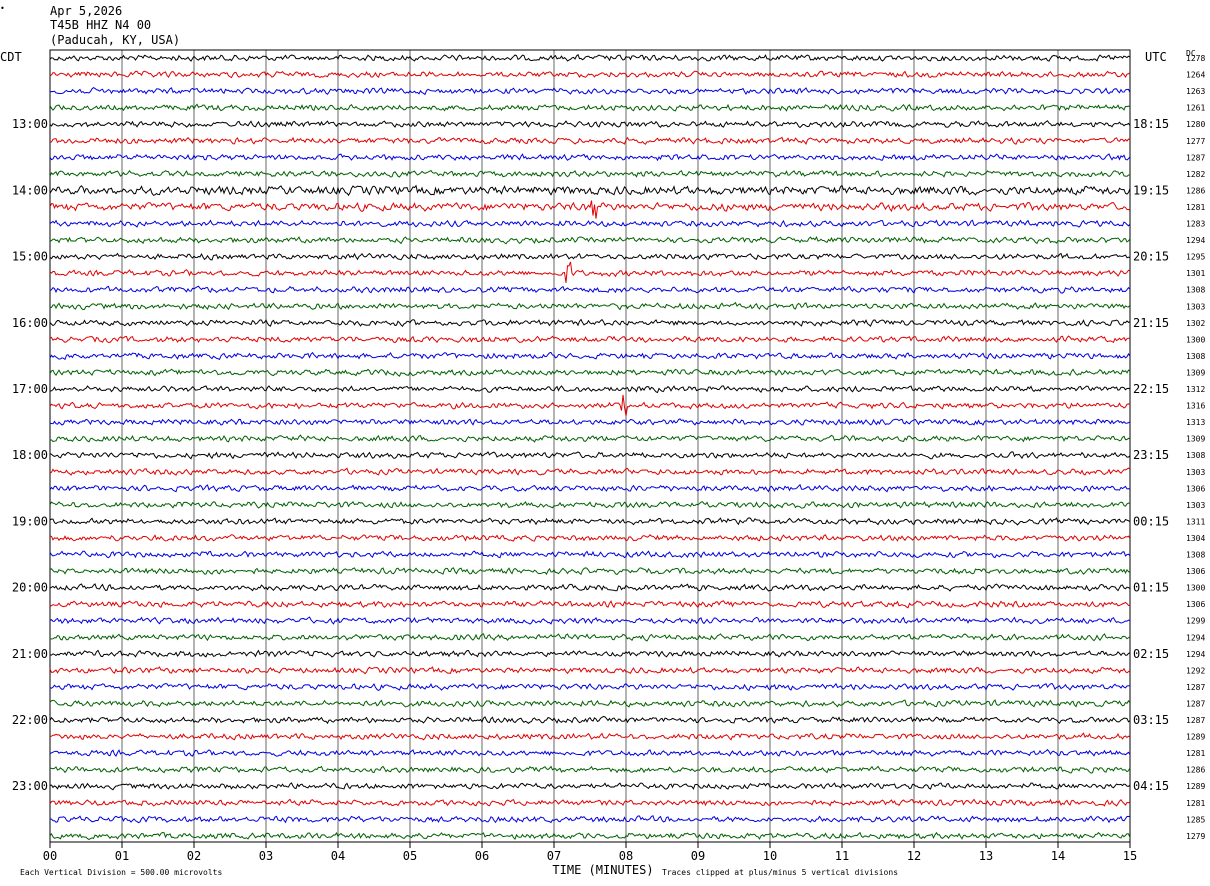 This screenshot has width=1210, height=886. What do you see at coordinates (30, 720) in the screenshot?
I see `left-hour-label: 22:00` at bounding box center [30, 720].